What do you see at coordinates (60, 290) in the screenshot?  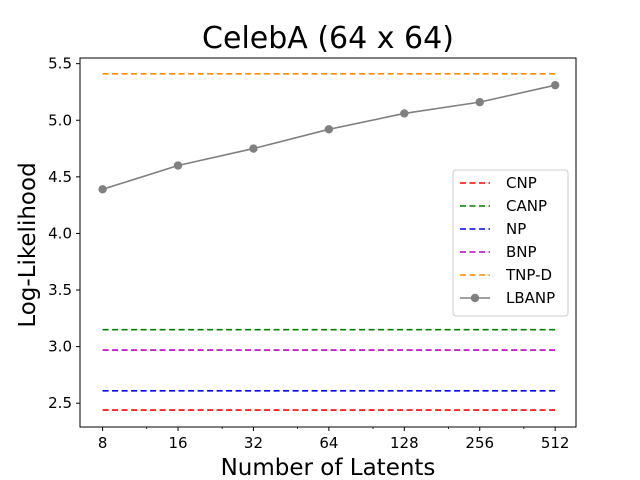 I see `y-tick-label: 3.5` at bounding box center [60, 290].